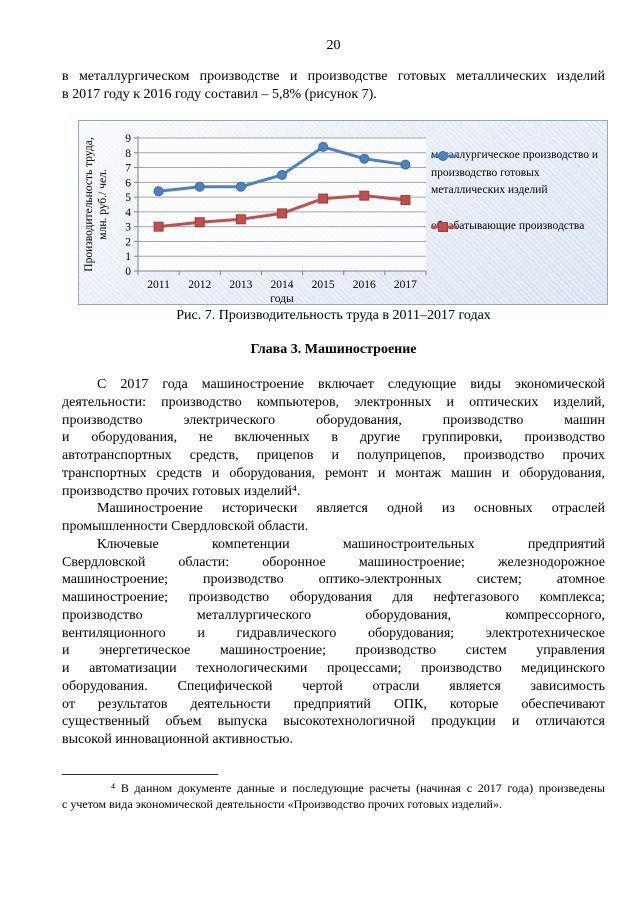  Describe the element at coordinates (282, 298) in the screenshot. I see `svg-text: годы` at that location.